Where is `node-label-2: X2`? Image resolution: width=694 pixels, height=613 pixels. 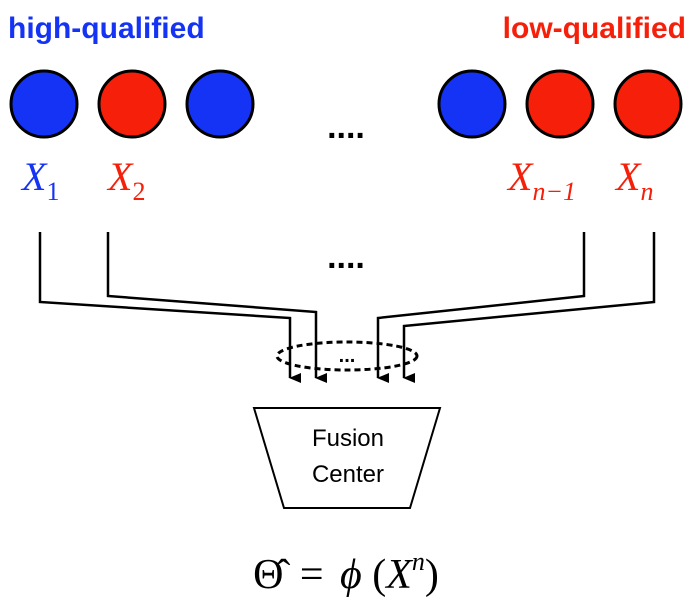 node-label-2: X2 is located at coordinates (125, 180).